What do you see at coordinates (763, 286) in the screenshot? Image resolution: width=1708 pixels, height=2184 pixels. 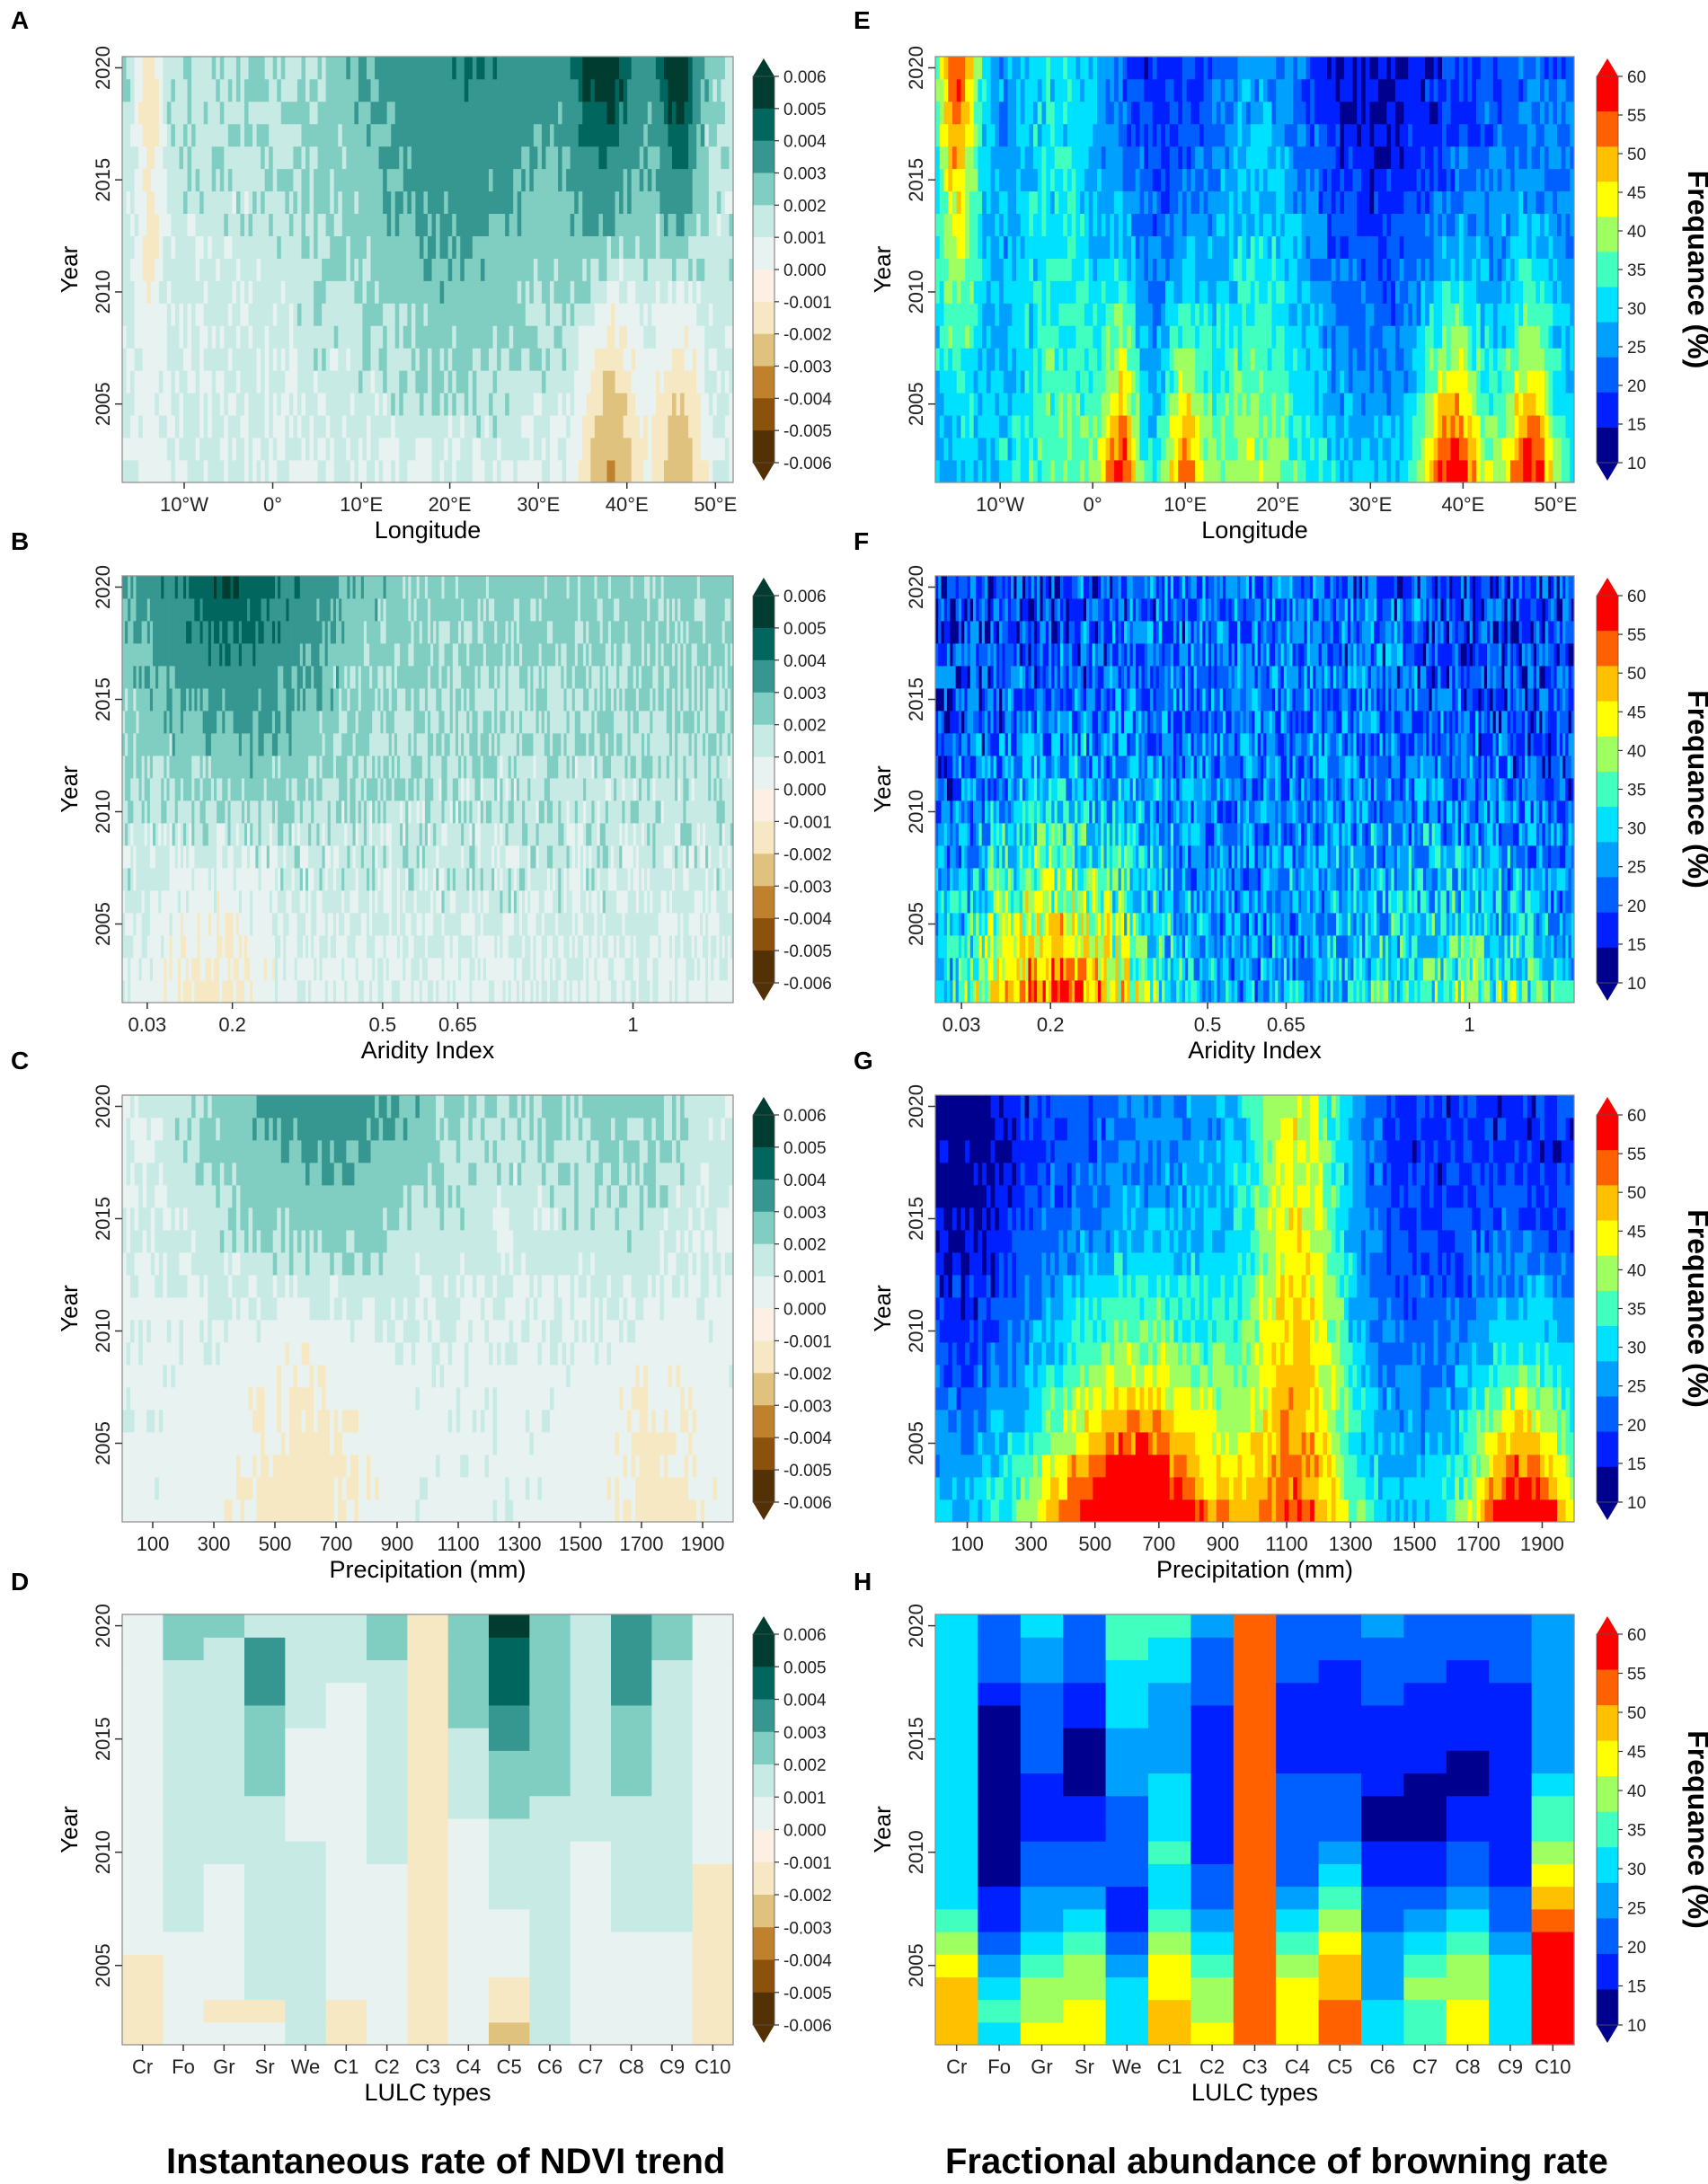 I see `colorbar-swatch` at bounding box center [763, 286].